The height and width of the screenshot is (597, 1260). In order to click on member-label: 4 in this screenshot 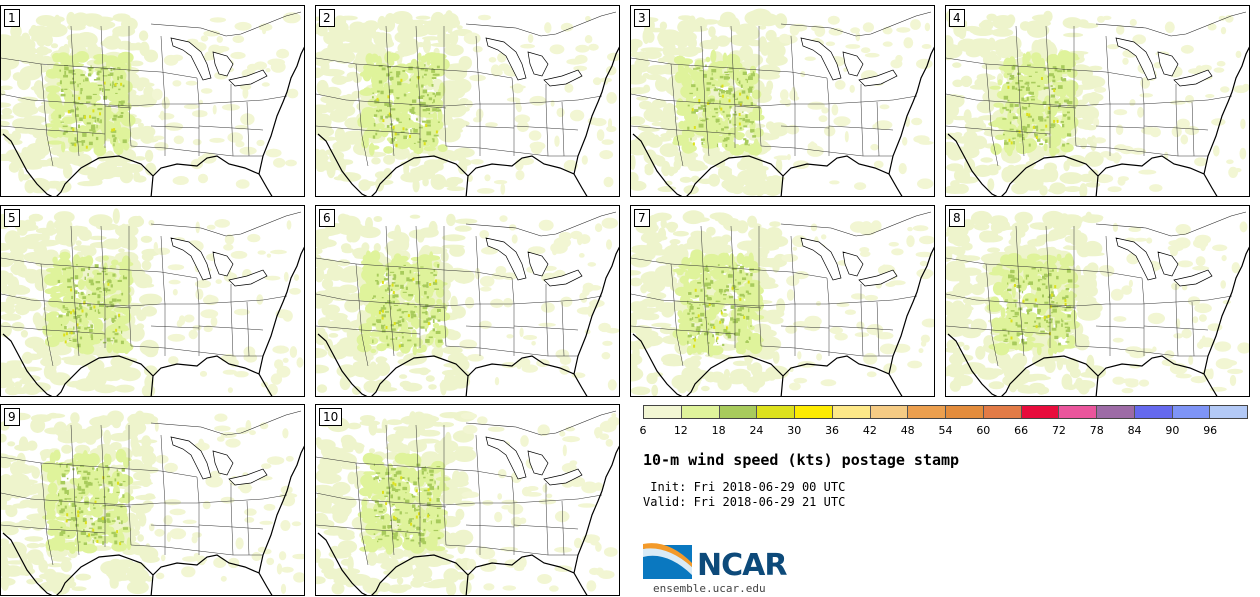, I will do `click(957, 18)`.